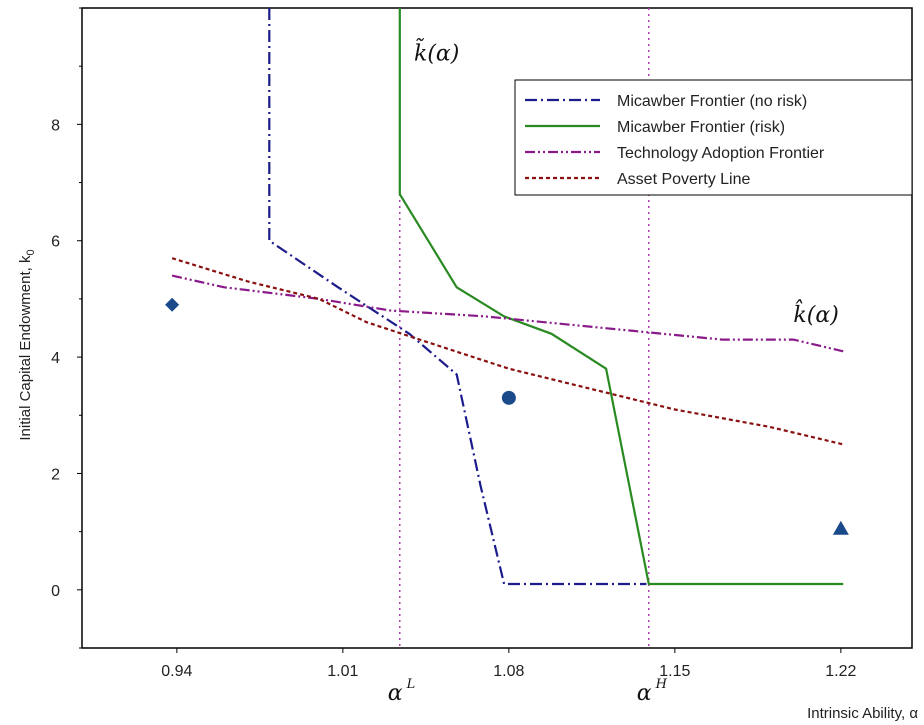 This screenshot has height=725, width=924. What do you see at coordinates (55, 242) in the screenshot?
I see `y-tick-label: 6` at bounding box center [55, 242].